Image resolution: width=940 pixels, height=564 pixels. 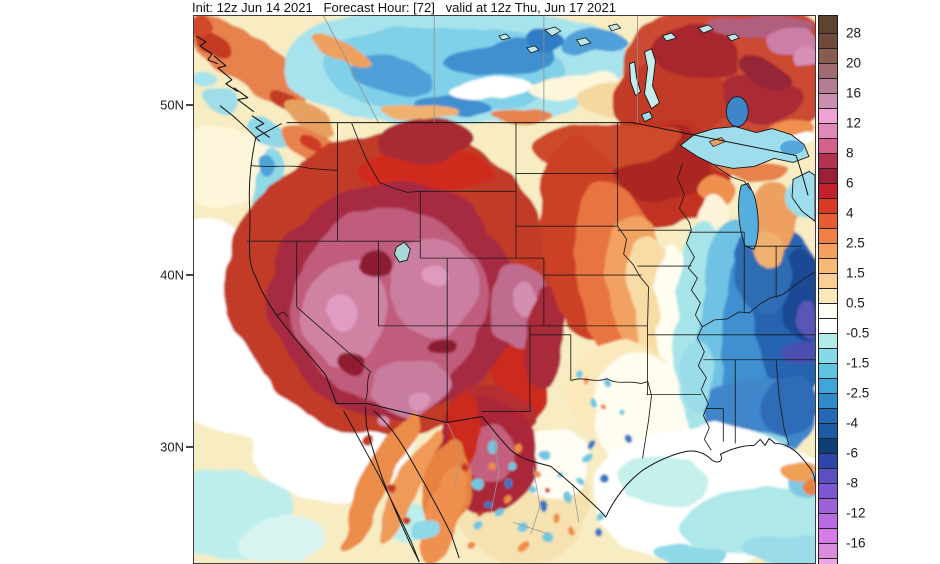 What do you see at coordinates (854, 123) in the screenshot?
I see `colorbar-tick-label: 12` at bounding box center [854, 123].